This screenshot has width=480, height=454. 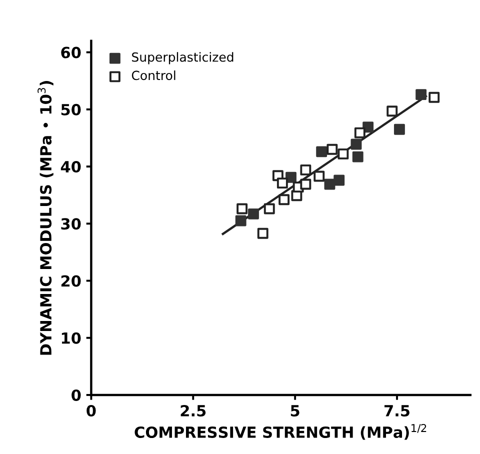 I want to click on y-tick-label: 50, so click(x=71, y=110).